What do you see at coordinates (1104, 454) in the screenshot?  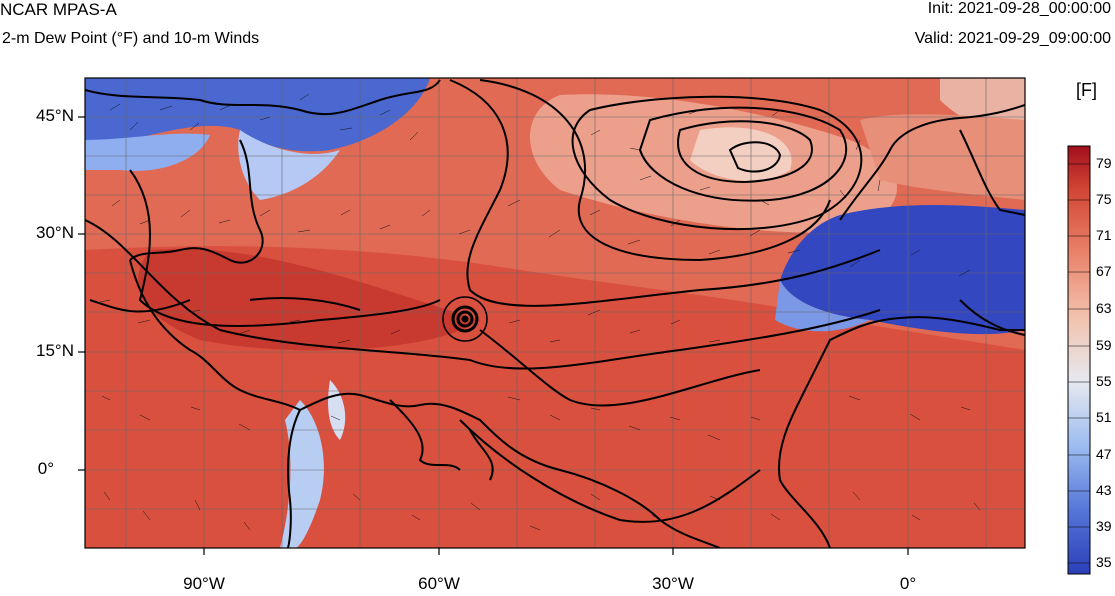 I see `colorbar-tick: 47` at bounding box center [1104, 454].